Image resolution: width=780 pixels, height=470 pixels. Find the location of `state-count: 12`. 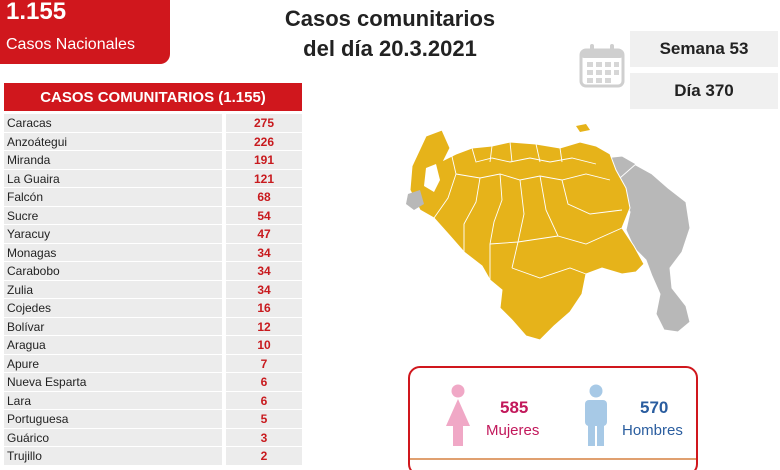

state-count: 12 is located at coordinates (264, 326).